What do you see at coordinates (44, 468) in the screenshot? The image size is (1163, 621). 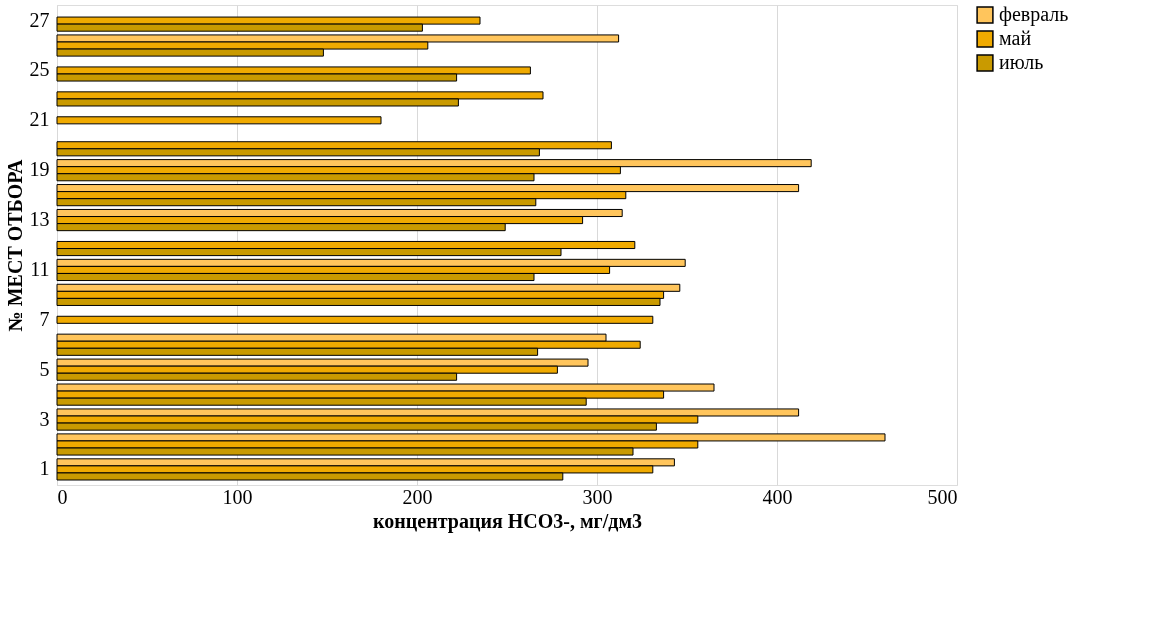 I see `y-tick-label: 1` at bounding box center [44, 468].